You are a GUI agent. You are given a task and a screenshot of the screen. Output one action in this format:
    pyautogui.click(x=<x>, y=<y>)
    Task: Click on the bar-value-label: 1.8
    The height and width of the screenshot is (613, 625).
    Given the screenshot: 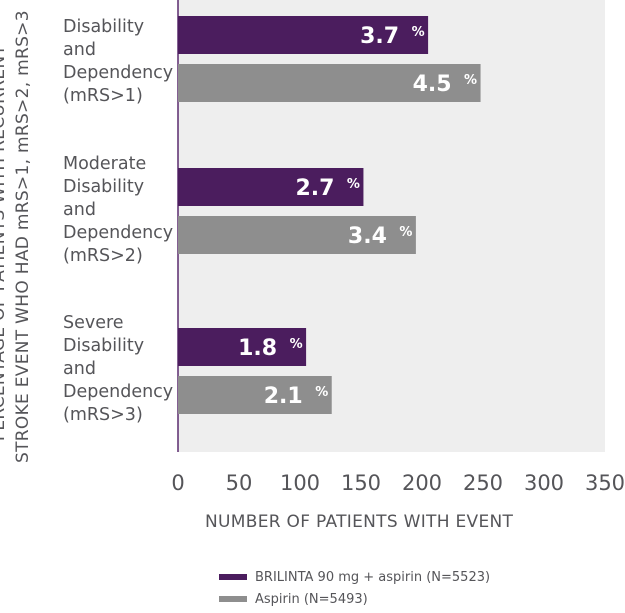 What is the action you would take?
    pyautogui.click(x=257, y=348)
    